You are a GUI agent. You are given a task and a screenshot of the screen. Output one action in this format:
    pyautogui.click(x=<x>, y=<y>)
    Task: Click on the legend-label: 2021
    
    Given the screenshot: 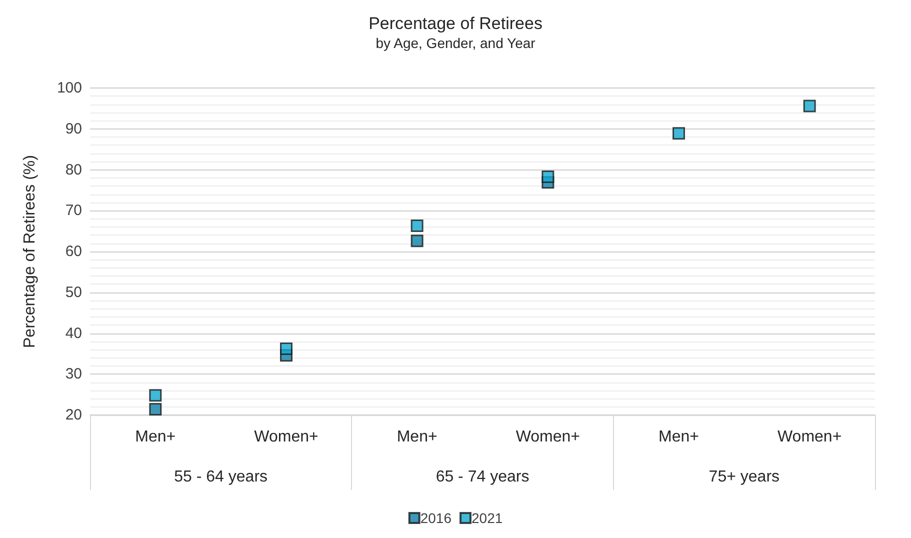 What is the action you would take?
    pyautogui.click(x=487, y=518)
    